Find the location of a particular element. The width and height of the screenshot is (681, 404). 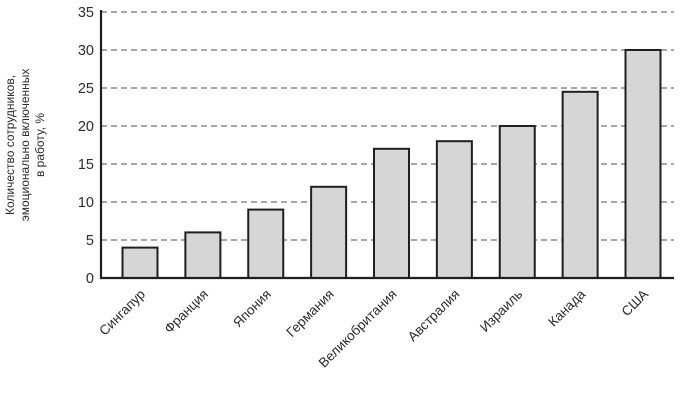

y-tick-label-10: 10 is located at coordinates (86, 203).